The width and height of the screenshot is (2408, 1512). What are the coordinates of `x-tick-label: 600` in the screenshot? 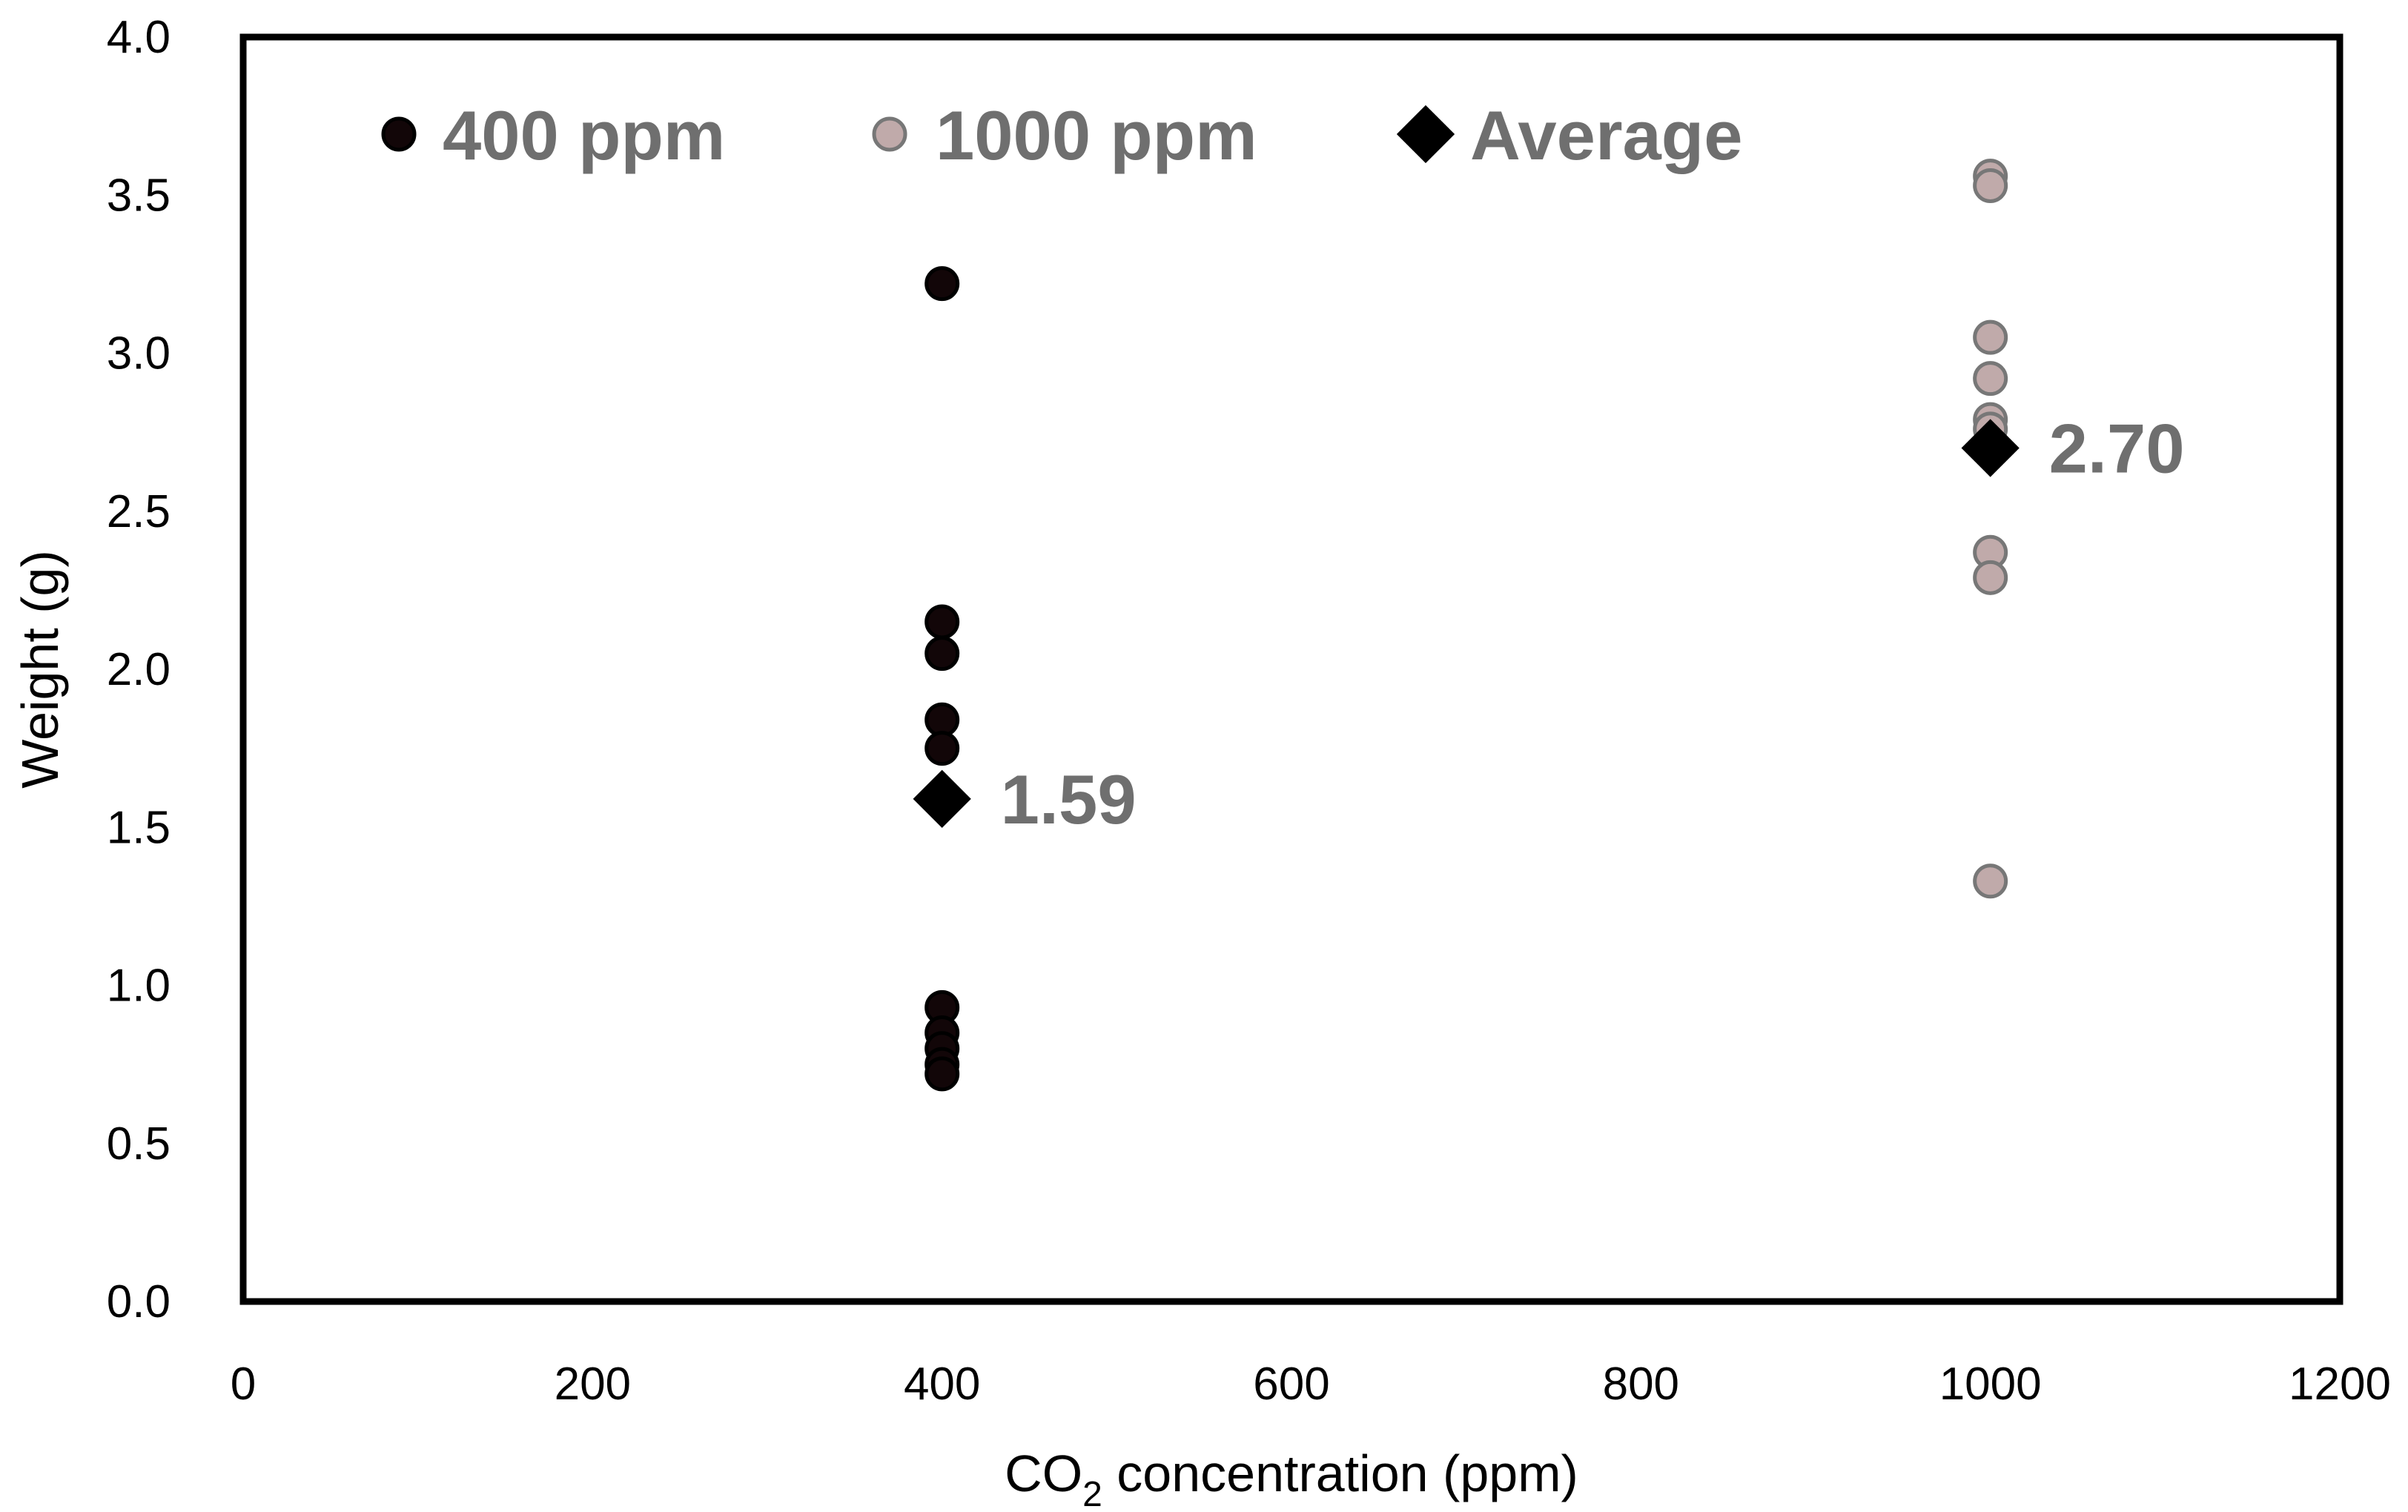 It's located at (1291, 1385).